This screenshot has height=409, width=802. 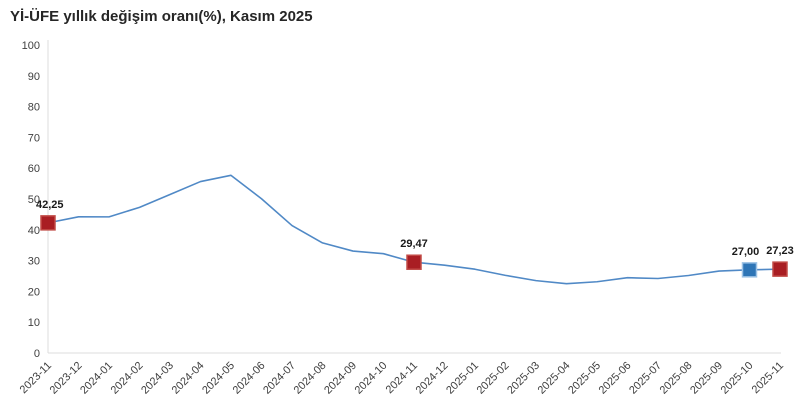 What do you see at coordinates (34, 138) in the screenshot?
I see `y-tick-label: 70` at bounding box center [34, 138].